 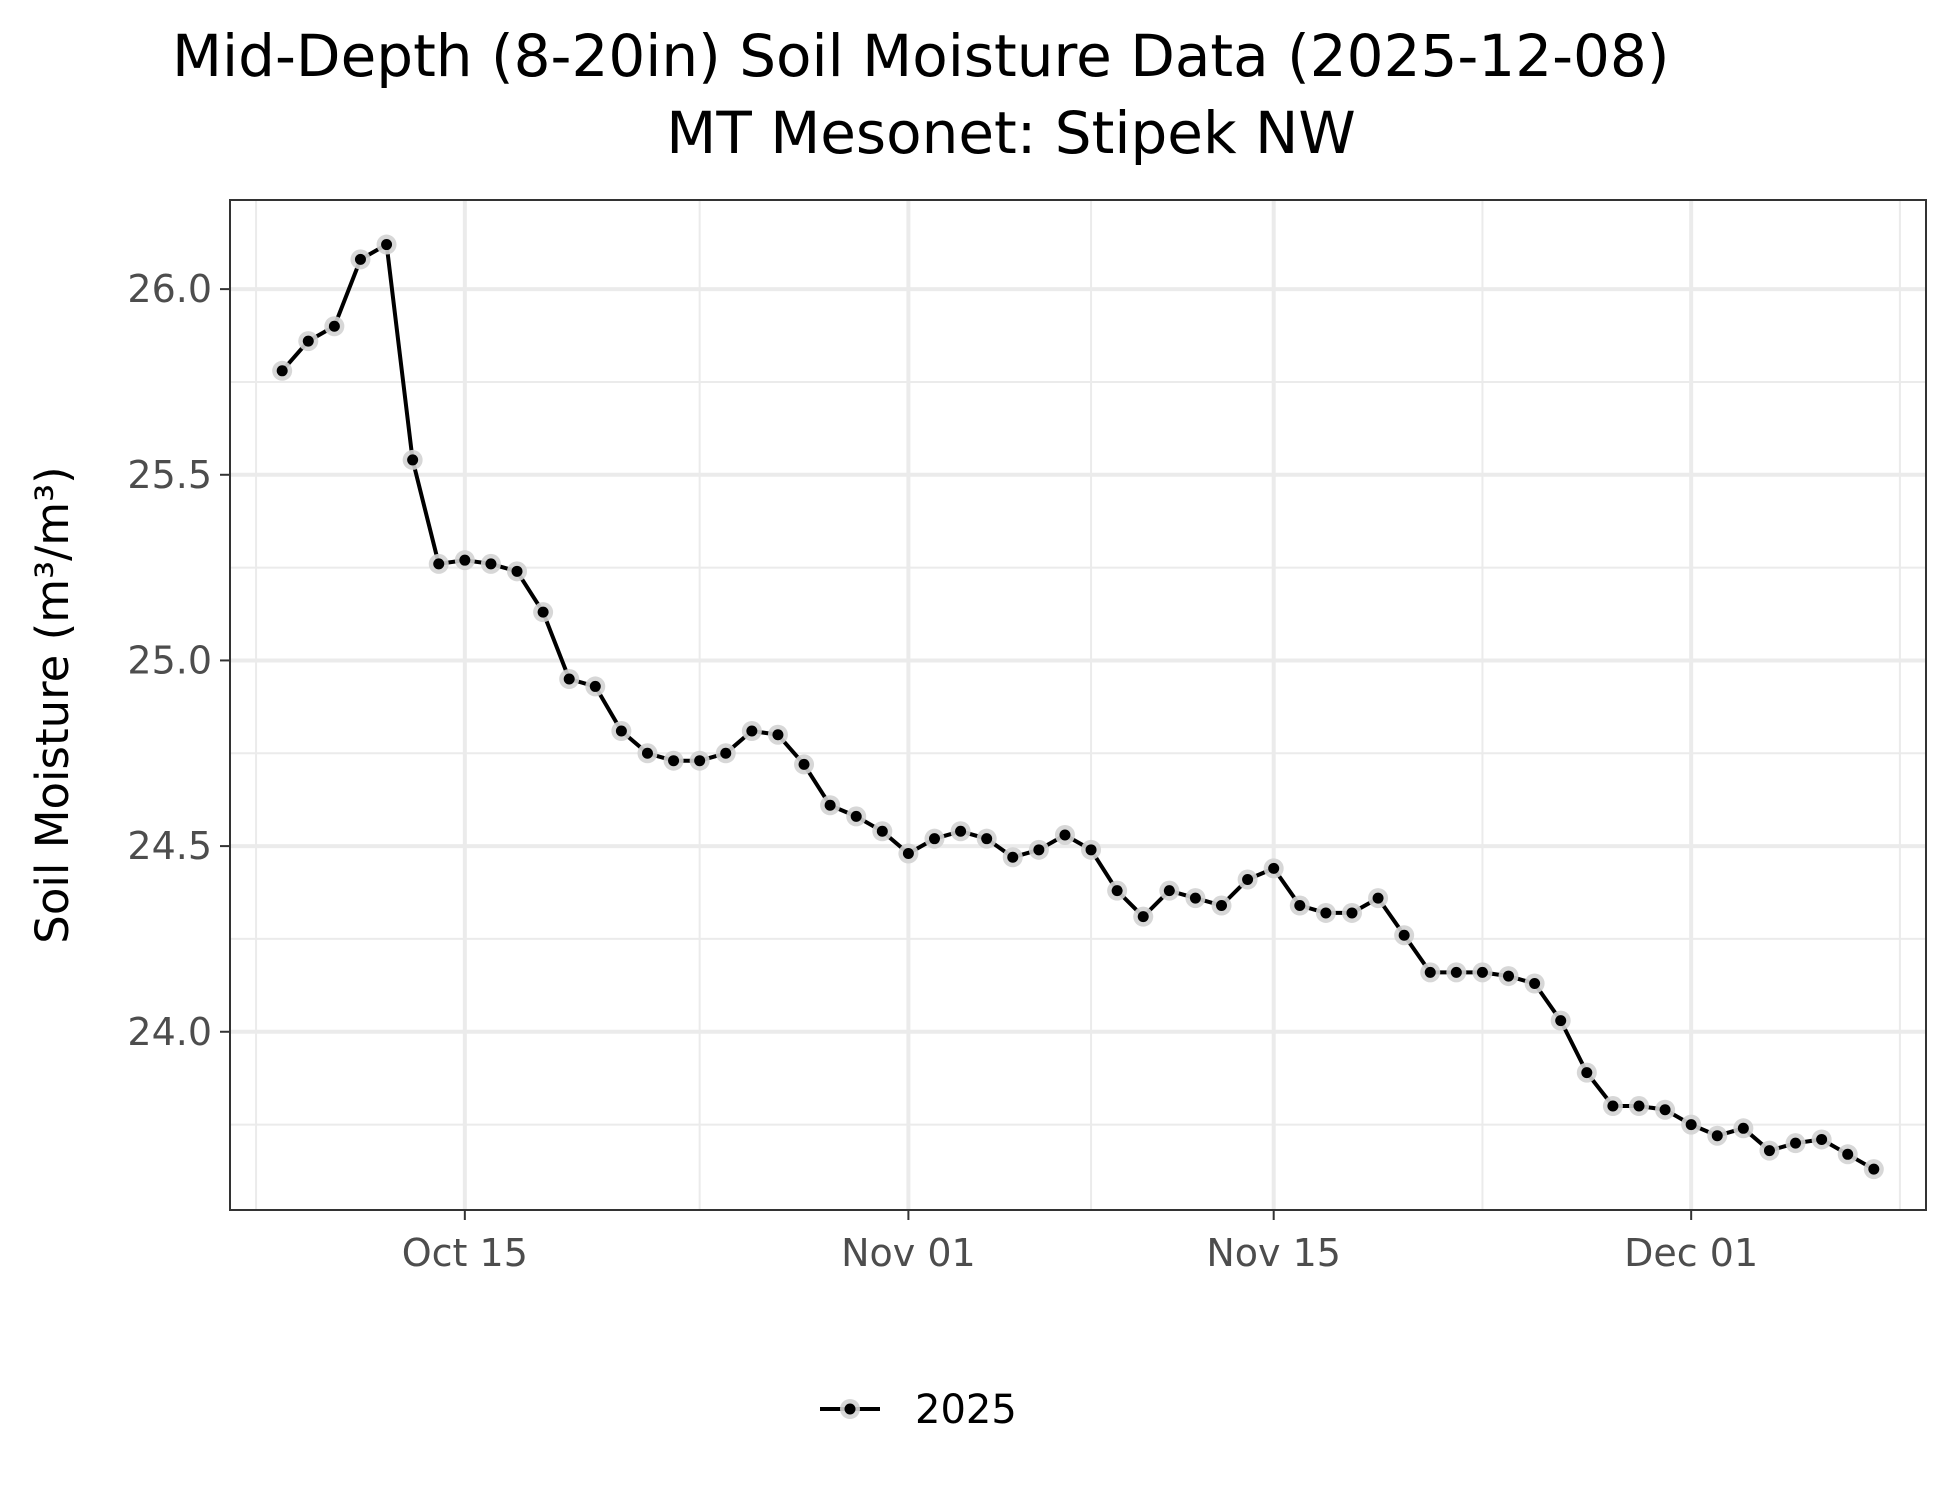 What do you see at coordinates (1691, 1253) in the screenshot?
I see `x-tick-label: Dec 01` at bounding box center [1691, 1253].